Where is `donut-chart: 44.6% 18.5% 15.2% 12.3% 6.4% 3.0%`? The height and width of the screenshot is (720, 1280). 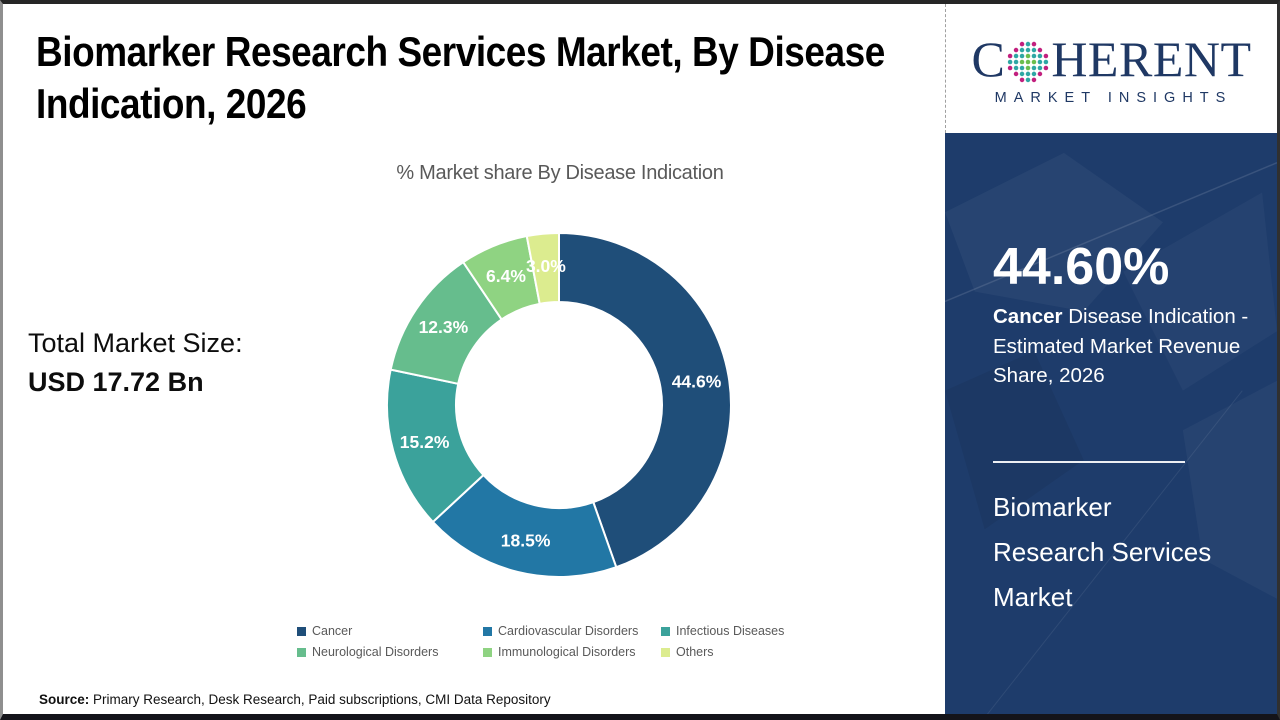 donut-chart: 44.6% 18.5% 15.2% 12.3% 6.4% 3.0% is located at coordinates (559, 404).